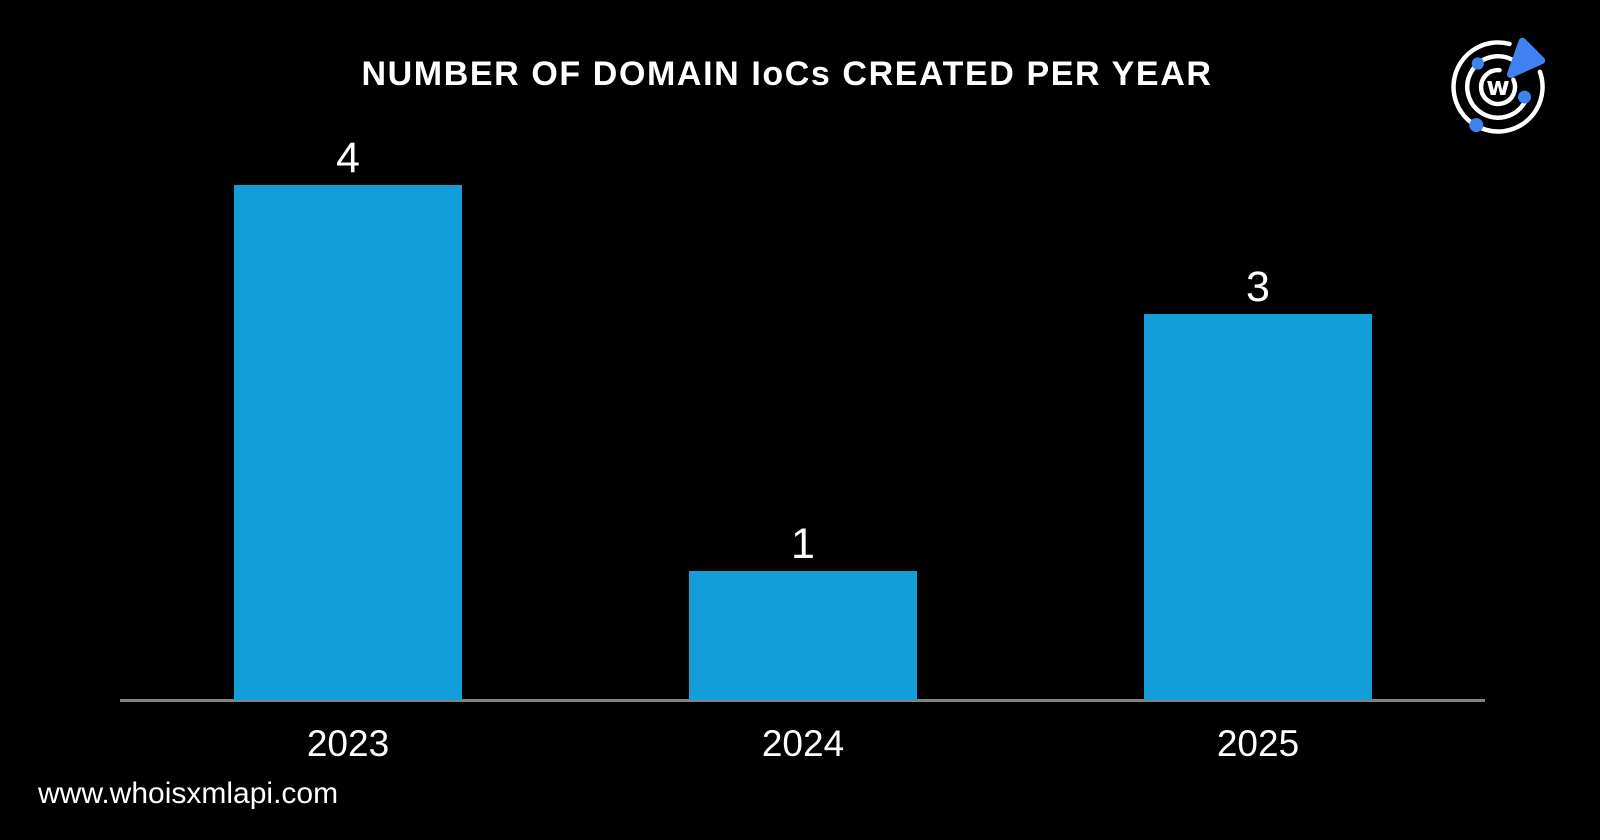  I want to click on logo-wedge-icon, so click(1526, 57).